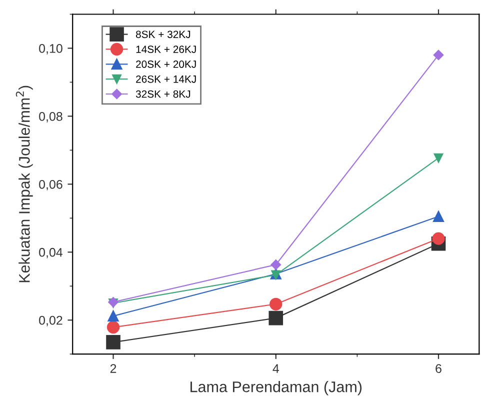  What do you see at coordinates (439, 368) in the screenshot?
I see `x-tick-label: 6` at bounding box center [439, 368].